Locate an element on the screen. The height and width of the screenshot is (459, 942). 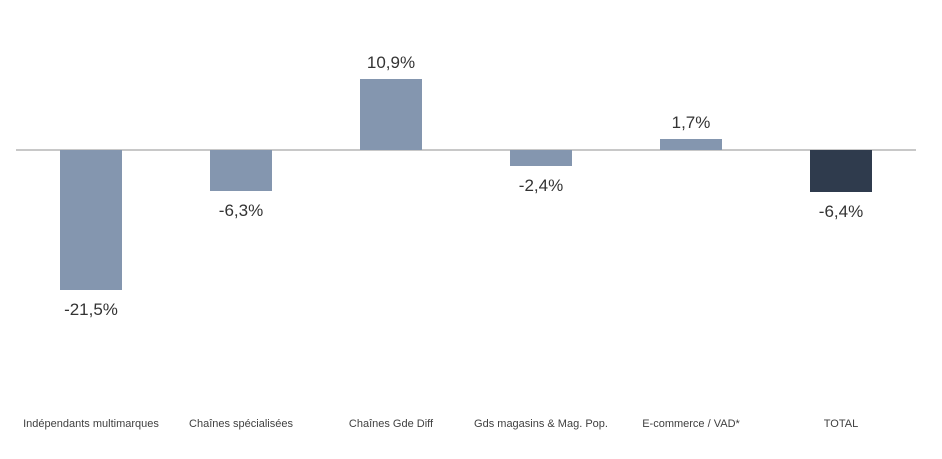
category-label: Indépendants multimarques is located at coordinates (91, 424).